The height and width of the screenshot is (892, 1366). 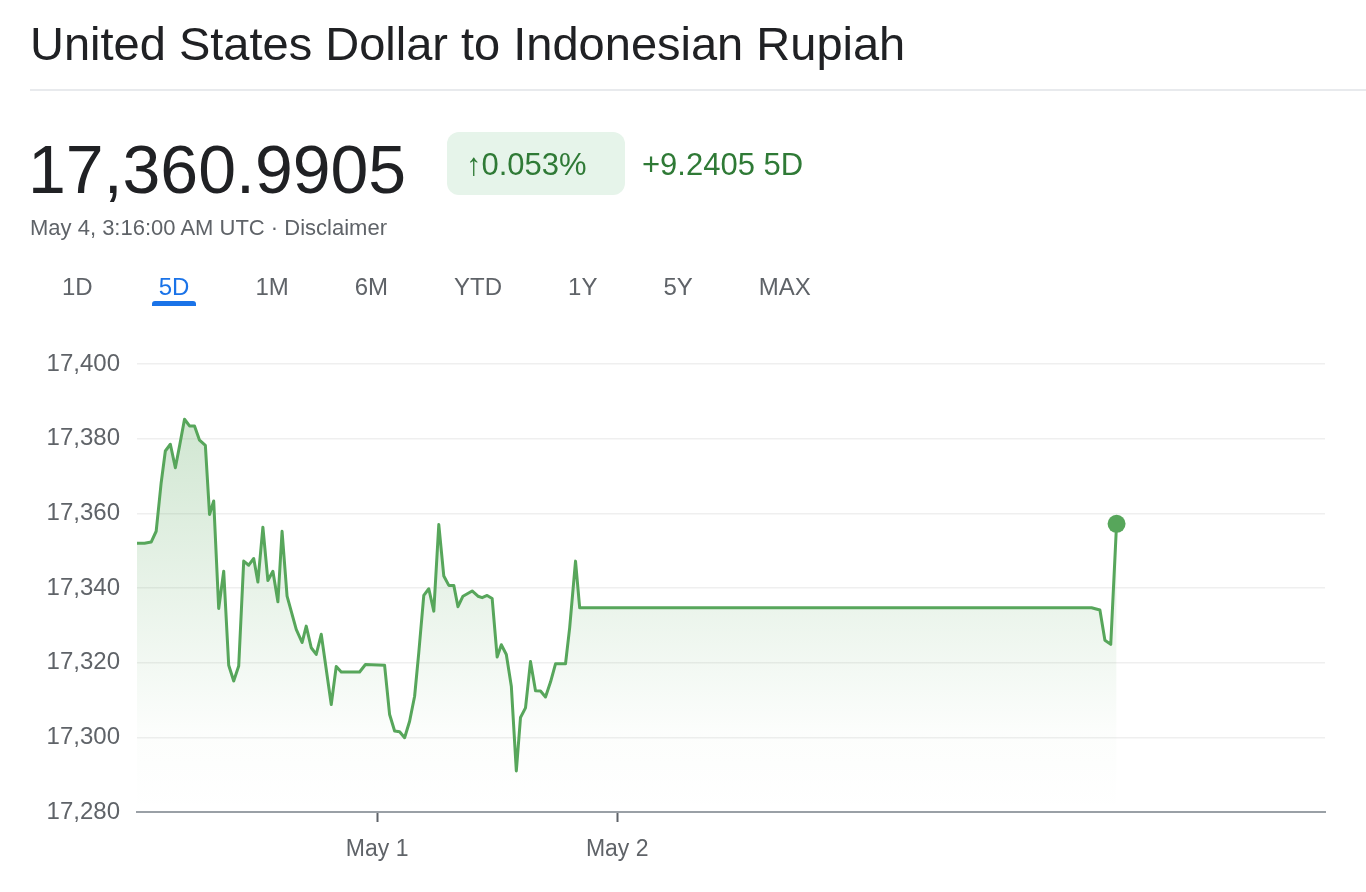 I want to click on x-tick-label: May 1, so click(x=377, y=848).